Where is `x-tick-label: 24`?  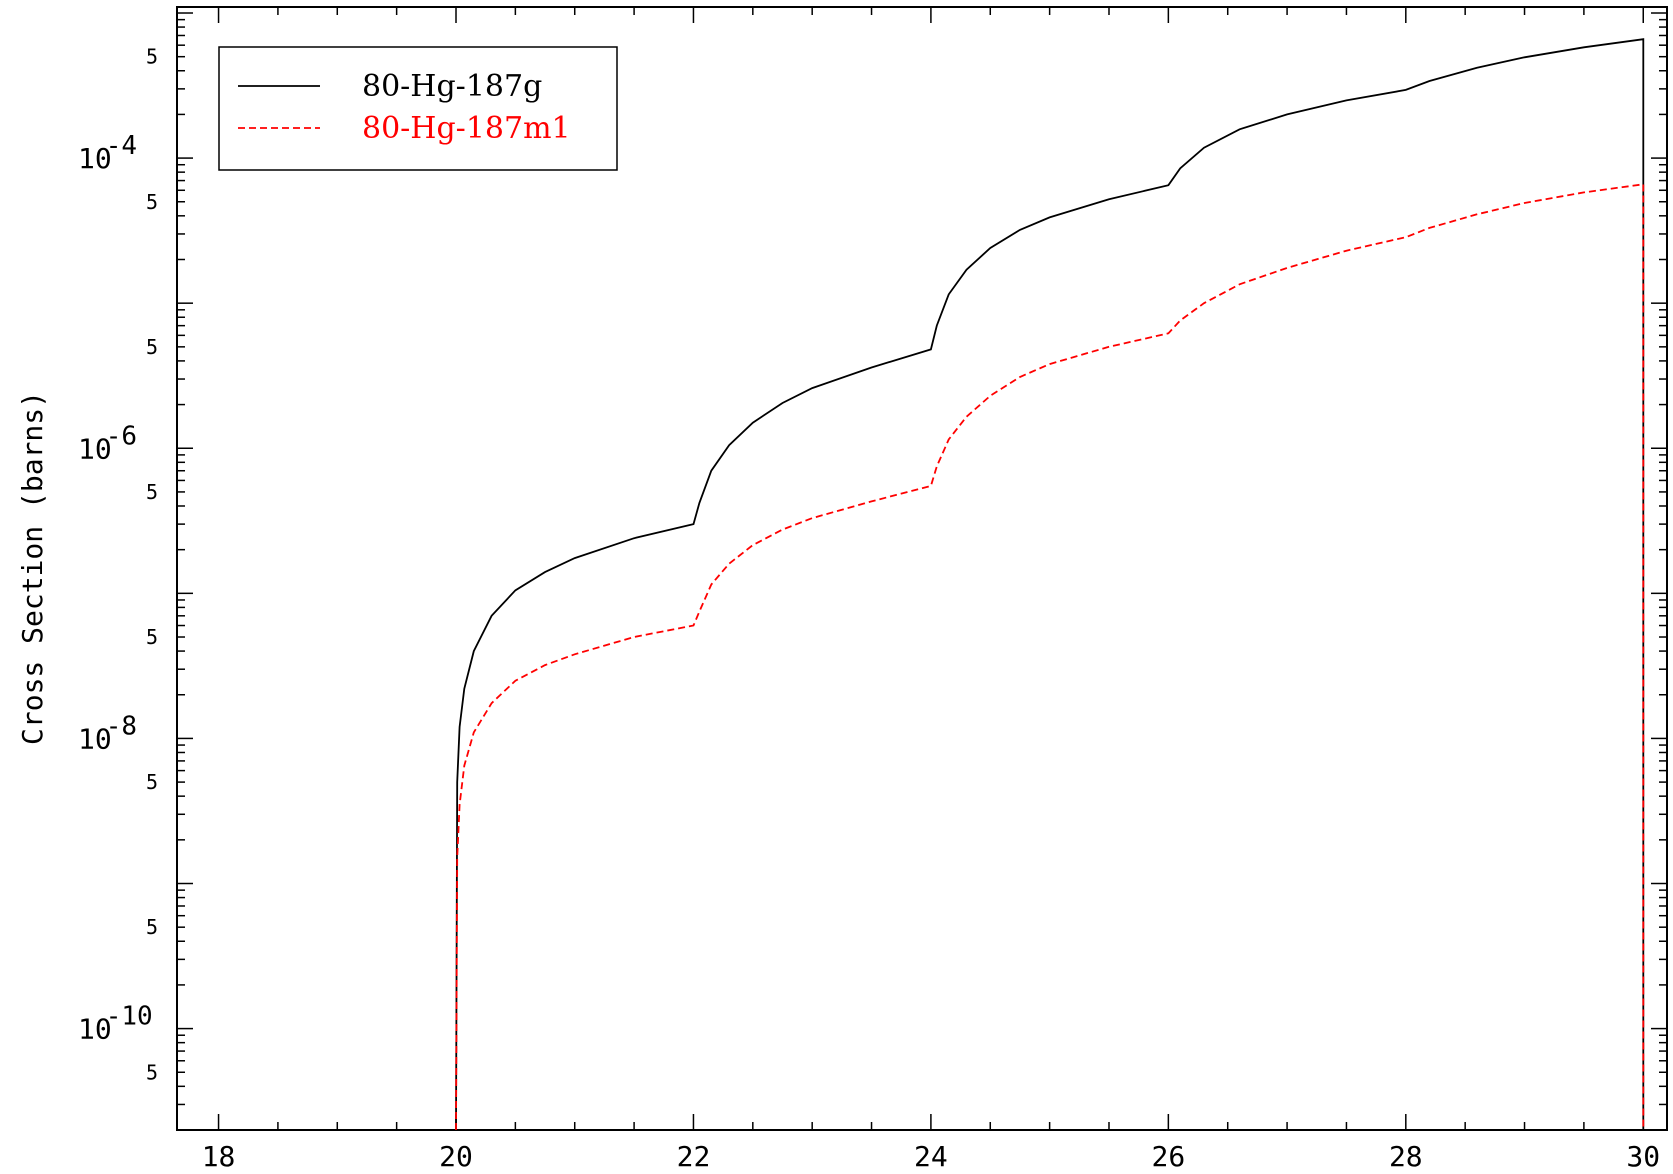 x-tick-label: 24 is located at coordinates (931, 1156).